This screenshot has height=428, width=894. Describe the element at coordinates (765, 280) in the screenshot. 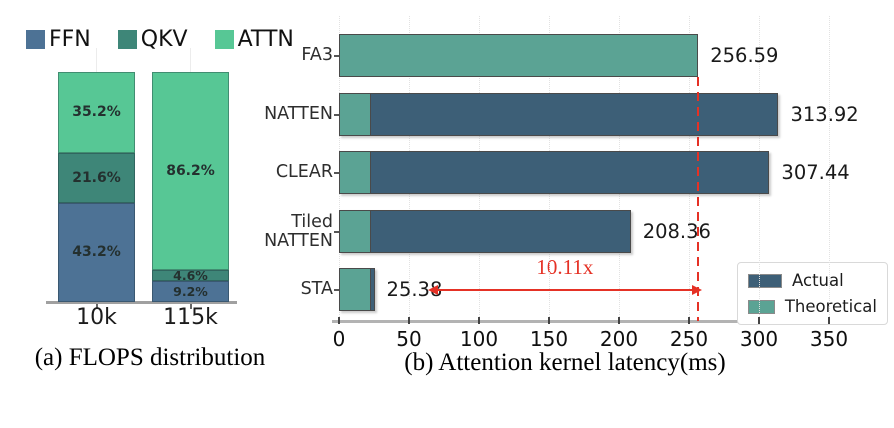

I see `actual-swatch-icon` at that location.